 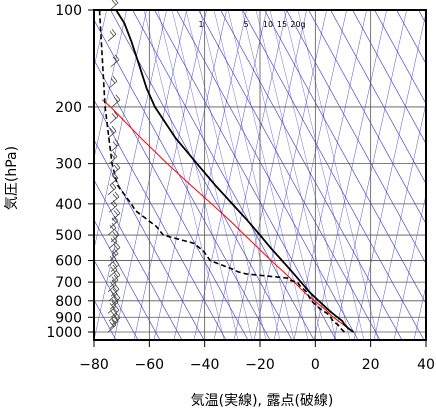 I want to click on x-tick-label: 0, so click(x=315, y=365).